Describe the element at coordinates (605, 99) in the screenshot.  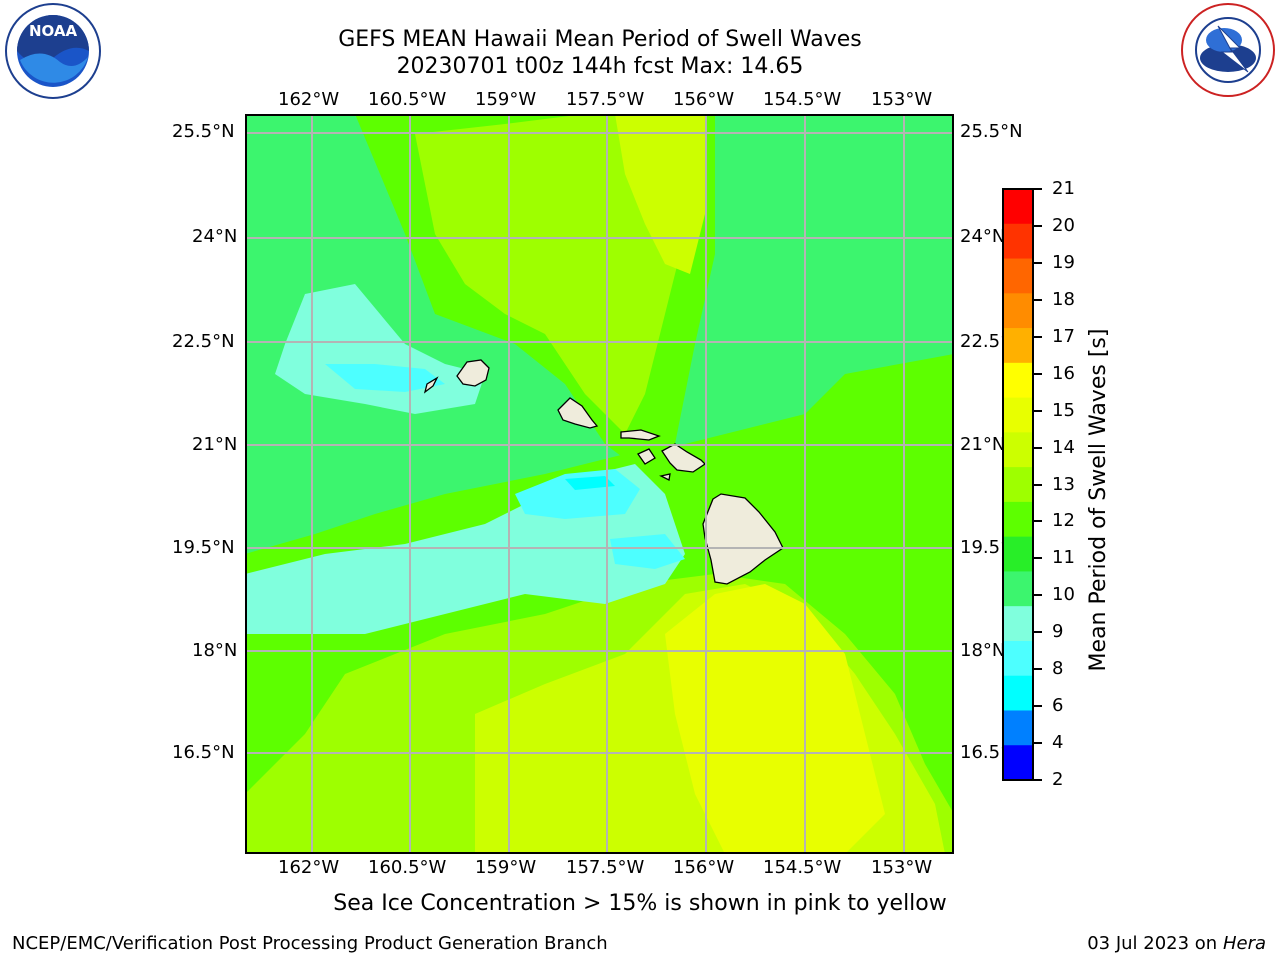
I see `lon-label-top: 157.5°W` at that location.